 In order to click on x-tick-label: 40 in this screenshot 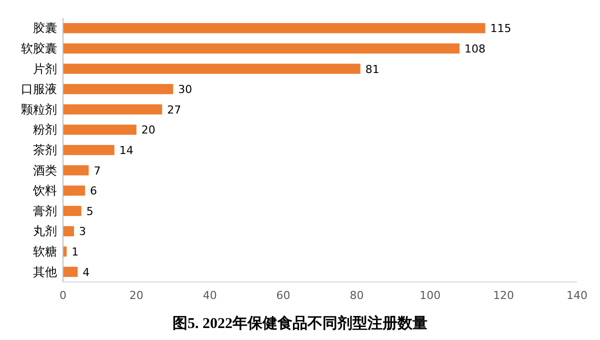, I will do `click(209, 295)`.